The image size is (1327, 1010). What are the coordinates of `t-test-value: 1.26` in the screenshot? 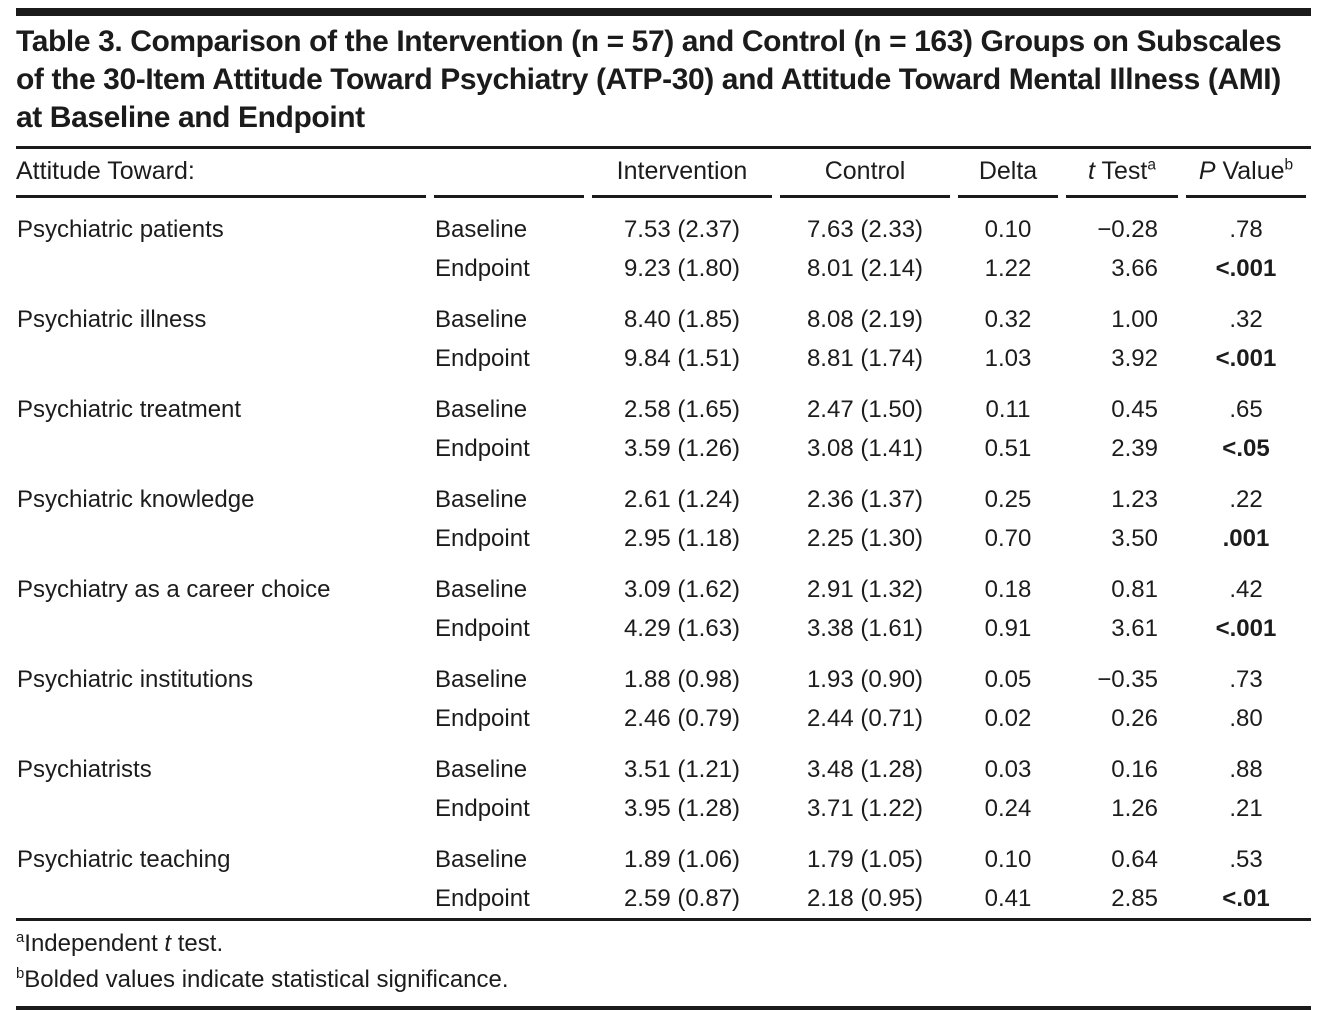 It's located at (1134, 808).